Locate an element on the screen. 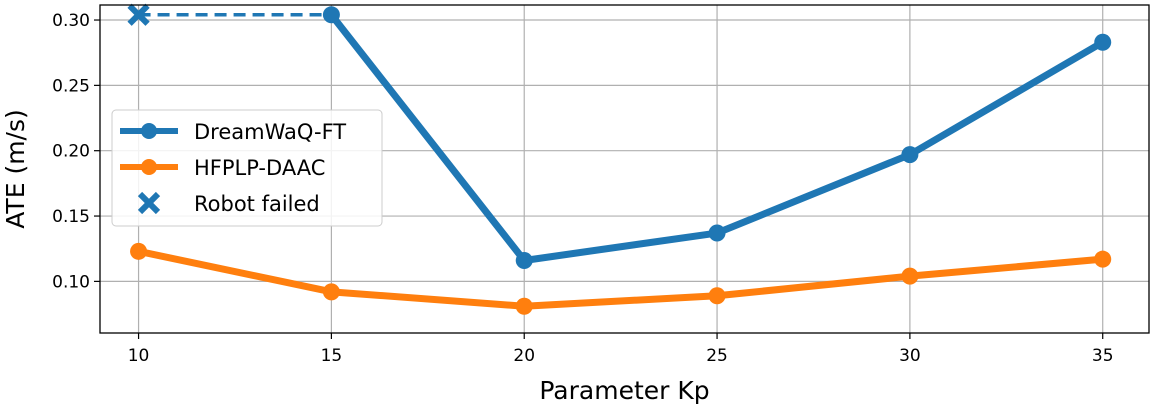 This screenshot has height=408, width=1161. y-tick-label: 0.20 is located at coordinates (71, 152).